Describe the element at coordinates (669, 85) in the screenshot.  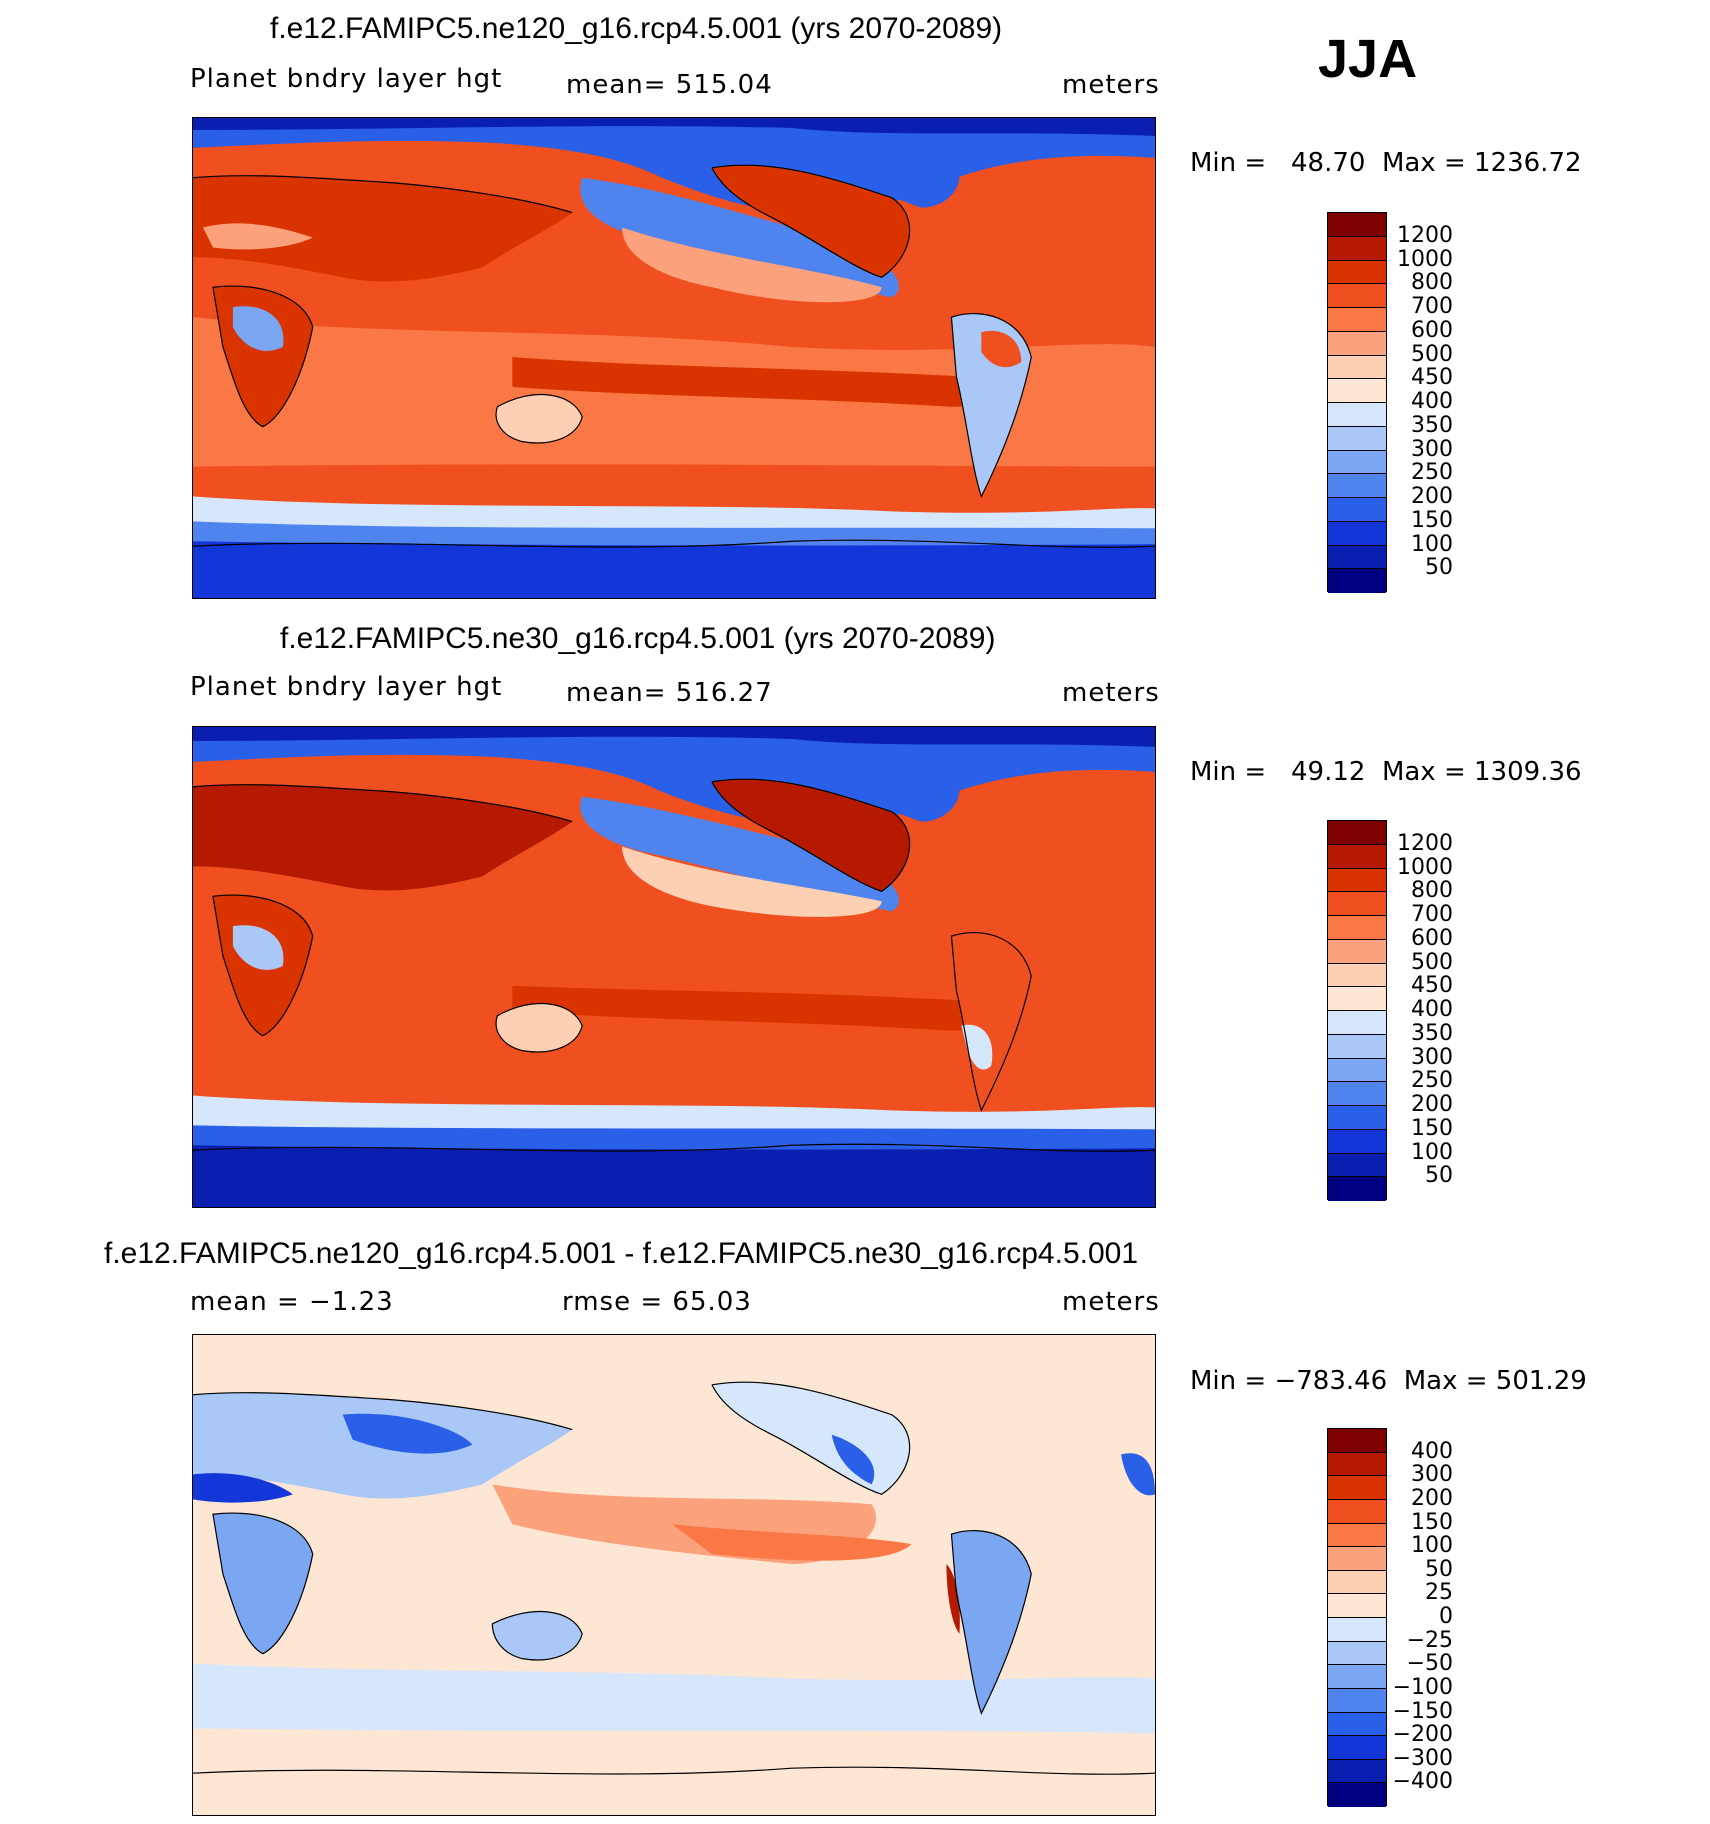
I see `panel1-mean: mean= 515.04` at that location.